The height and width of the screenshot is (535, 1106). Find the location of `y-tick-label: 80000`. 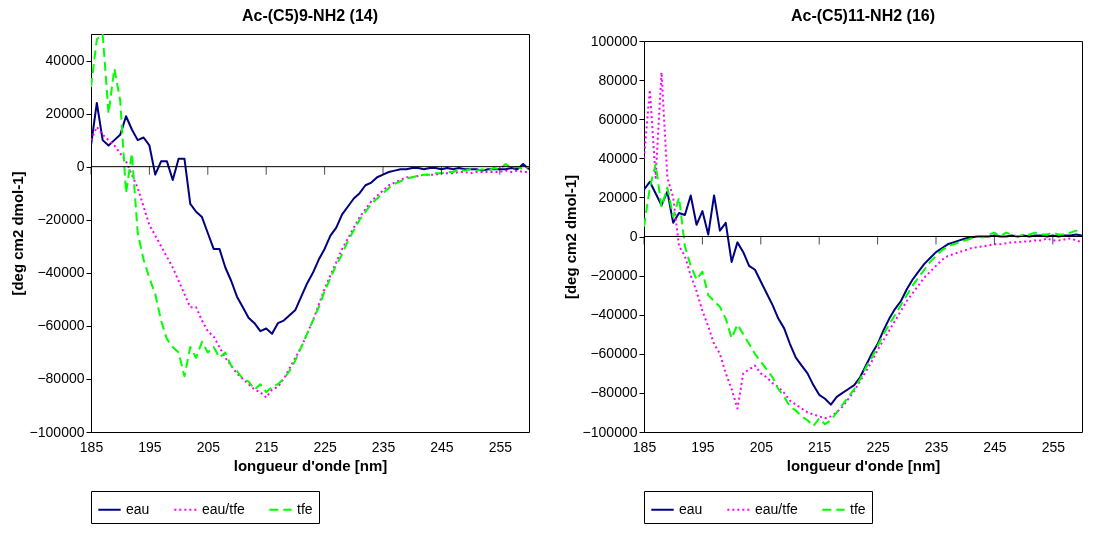

y-tick-label: 80000 is located at coordinates (618, 79).